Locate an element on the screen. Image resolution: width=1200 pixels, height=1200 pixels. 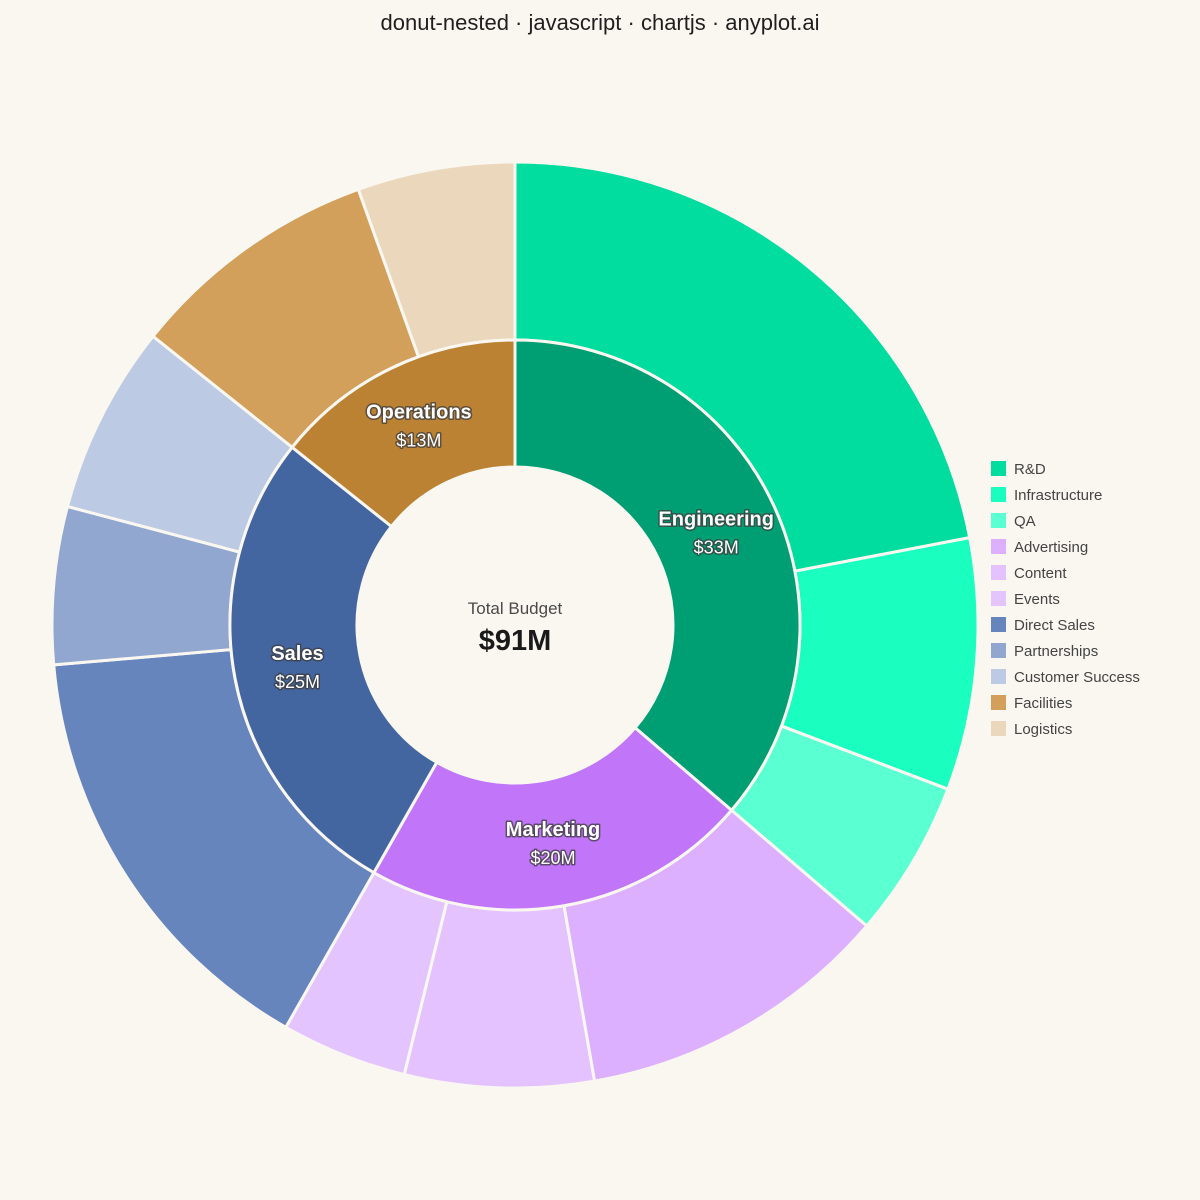
legend-swatch-qa is located at coordinates (998, 520).